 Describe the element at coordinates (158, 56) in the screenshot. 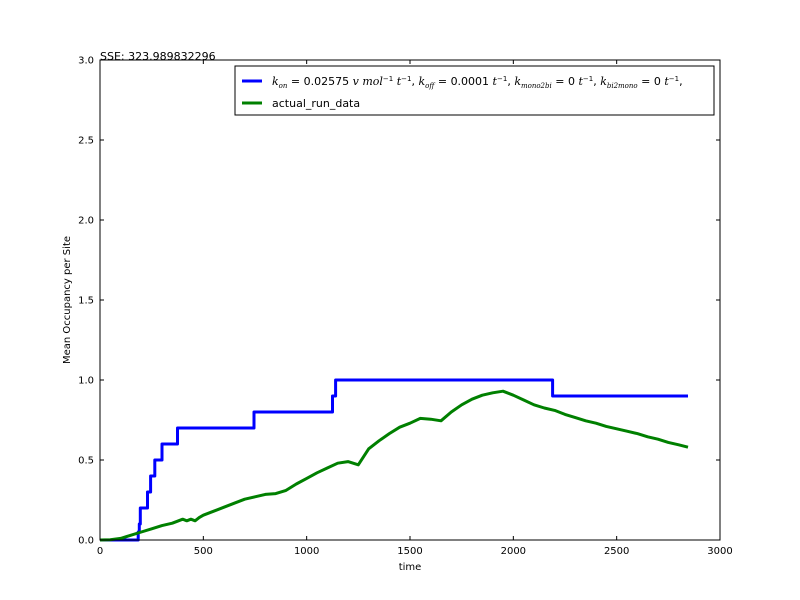

I see `sse-annotation: SSE: 323.989832296` at that location.